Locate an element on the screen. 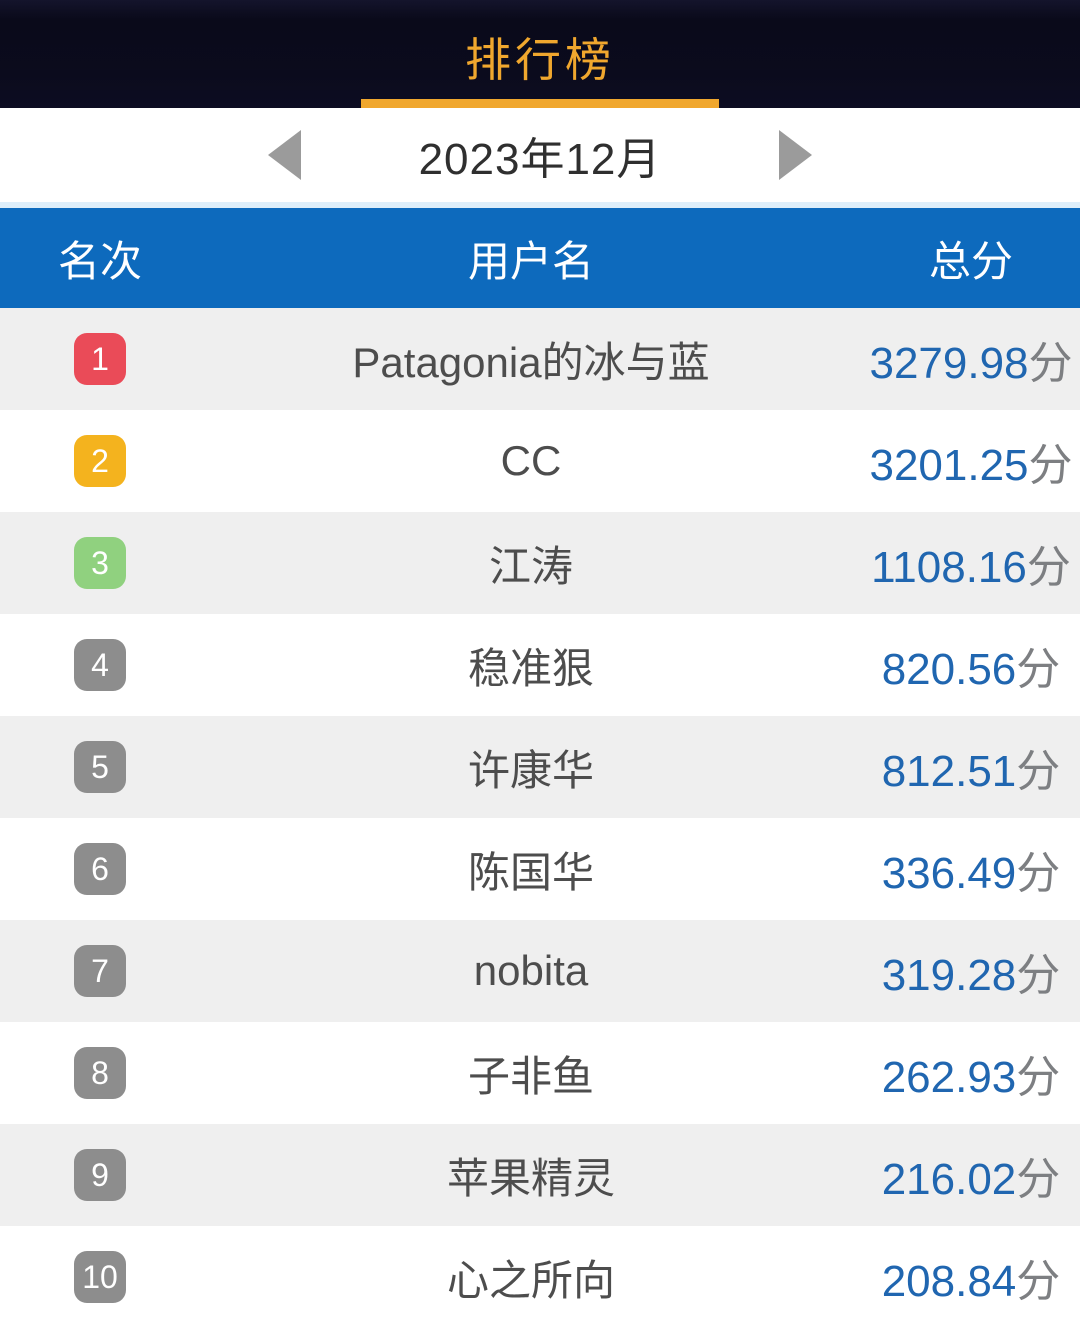 The image size is (1080, 1328). score-value: 262.93 is located at coordinates (949, 1077).